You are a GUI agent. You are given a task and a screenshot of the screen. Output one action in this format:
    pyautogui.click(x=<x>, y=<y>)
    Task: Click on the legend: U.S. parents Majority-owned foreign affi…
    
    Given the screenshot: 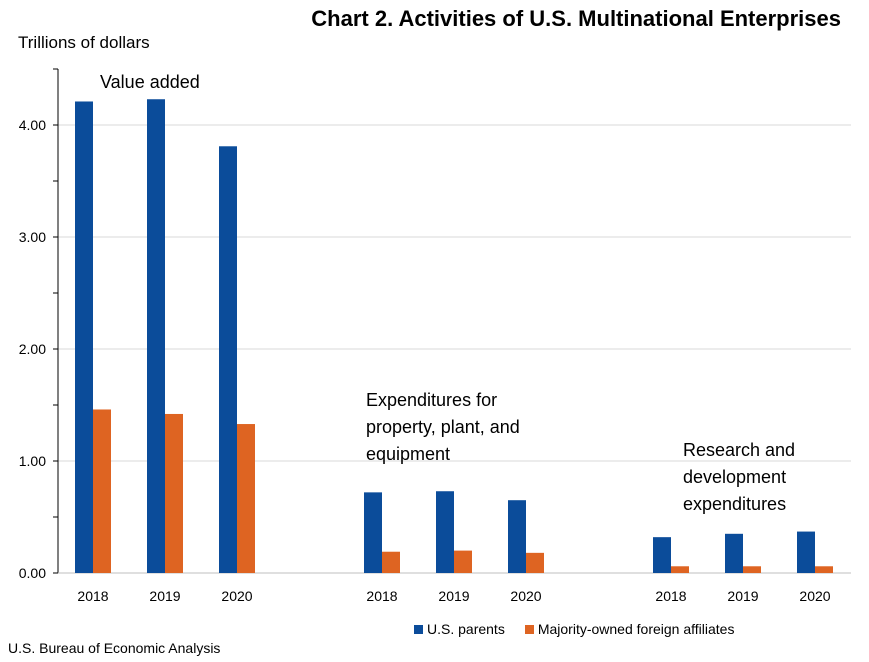 What is the action you would take?
    pyautogui.click(x=584, y=629)
    